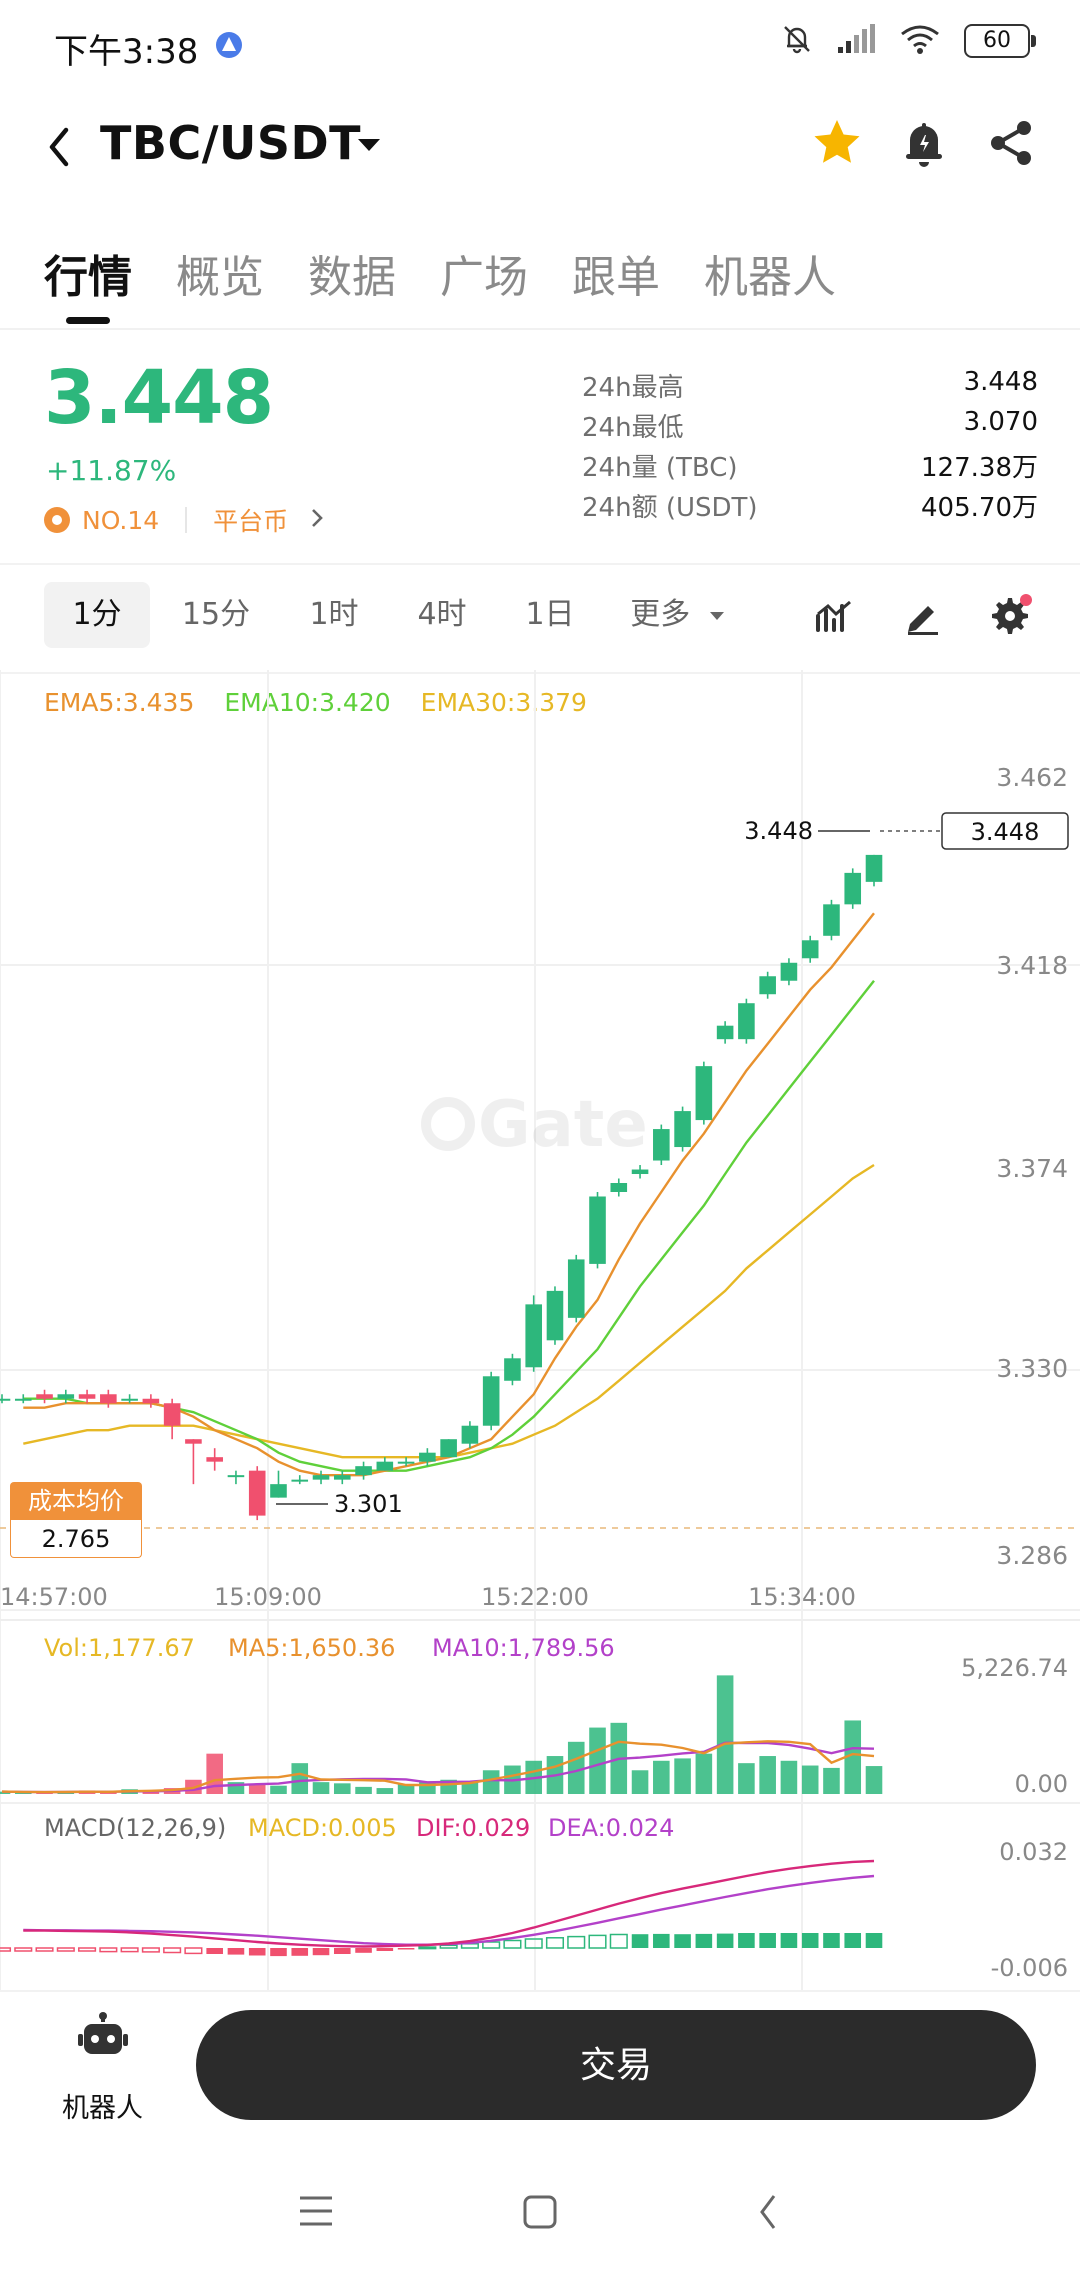 The width and height of the screenshot is (1080, 2280). Describe the element at coordinates (316, 2213) in the screenshot. I see `menu-icon` at that location.